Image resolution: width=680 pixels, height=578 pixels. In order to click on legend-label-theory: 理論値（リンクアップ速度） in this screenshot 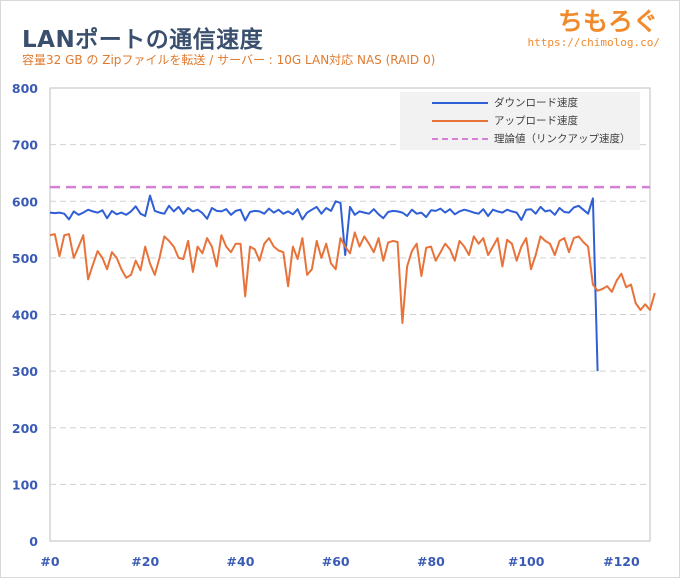, I will do `click(562, 139)`.